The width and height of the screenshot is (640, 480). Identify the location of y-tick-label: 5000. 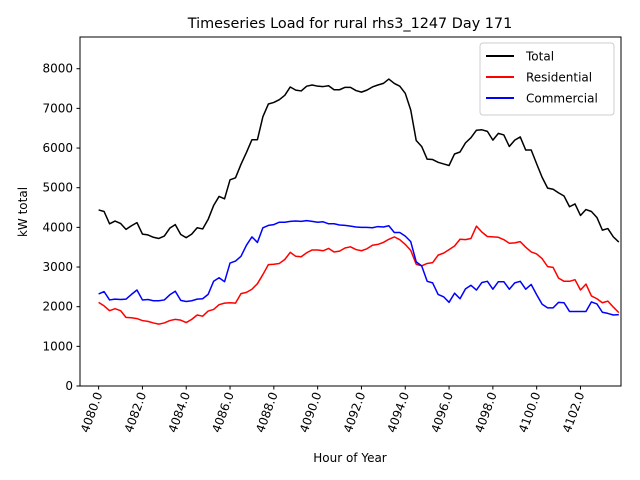
(57, 188).